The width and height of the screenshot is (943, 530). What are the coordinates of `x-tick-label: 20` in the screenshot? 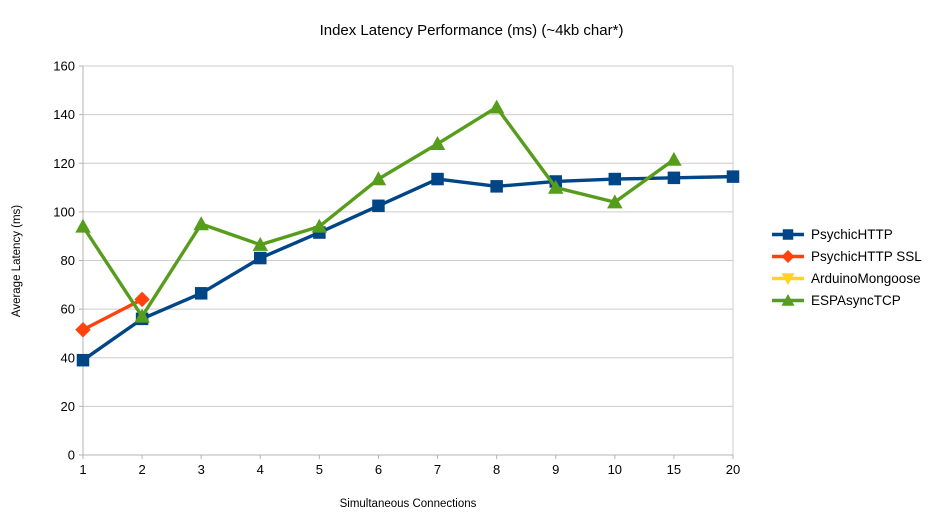 It's located at (733, 469).